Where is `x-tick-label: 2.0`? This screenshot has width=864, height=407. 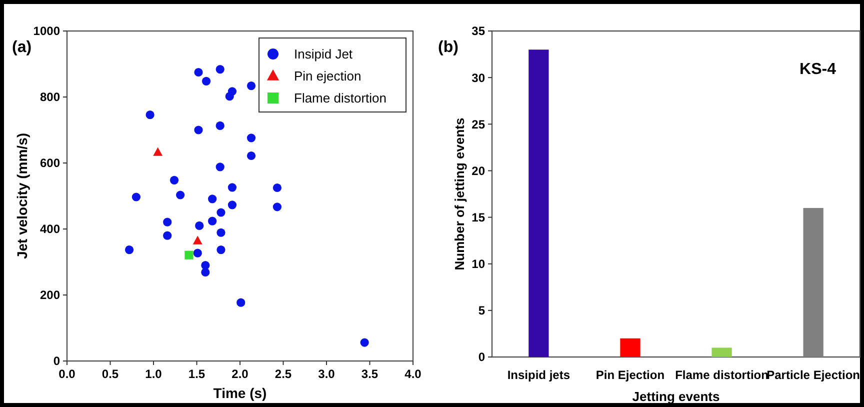 x-tick-label: 2.0 is located at coordinates (240, 374).